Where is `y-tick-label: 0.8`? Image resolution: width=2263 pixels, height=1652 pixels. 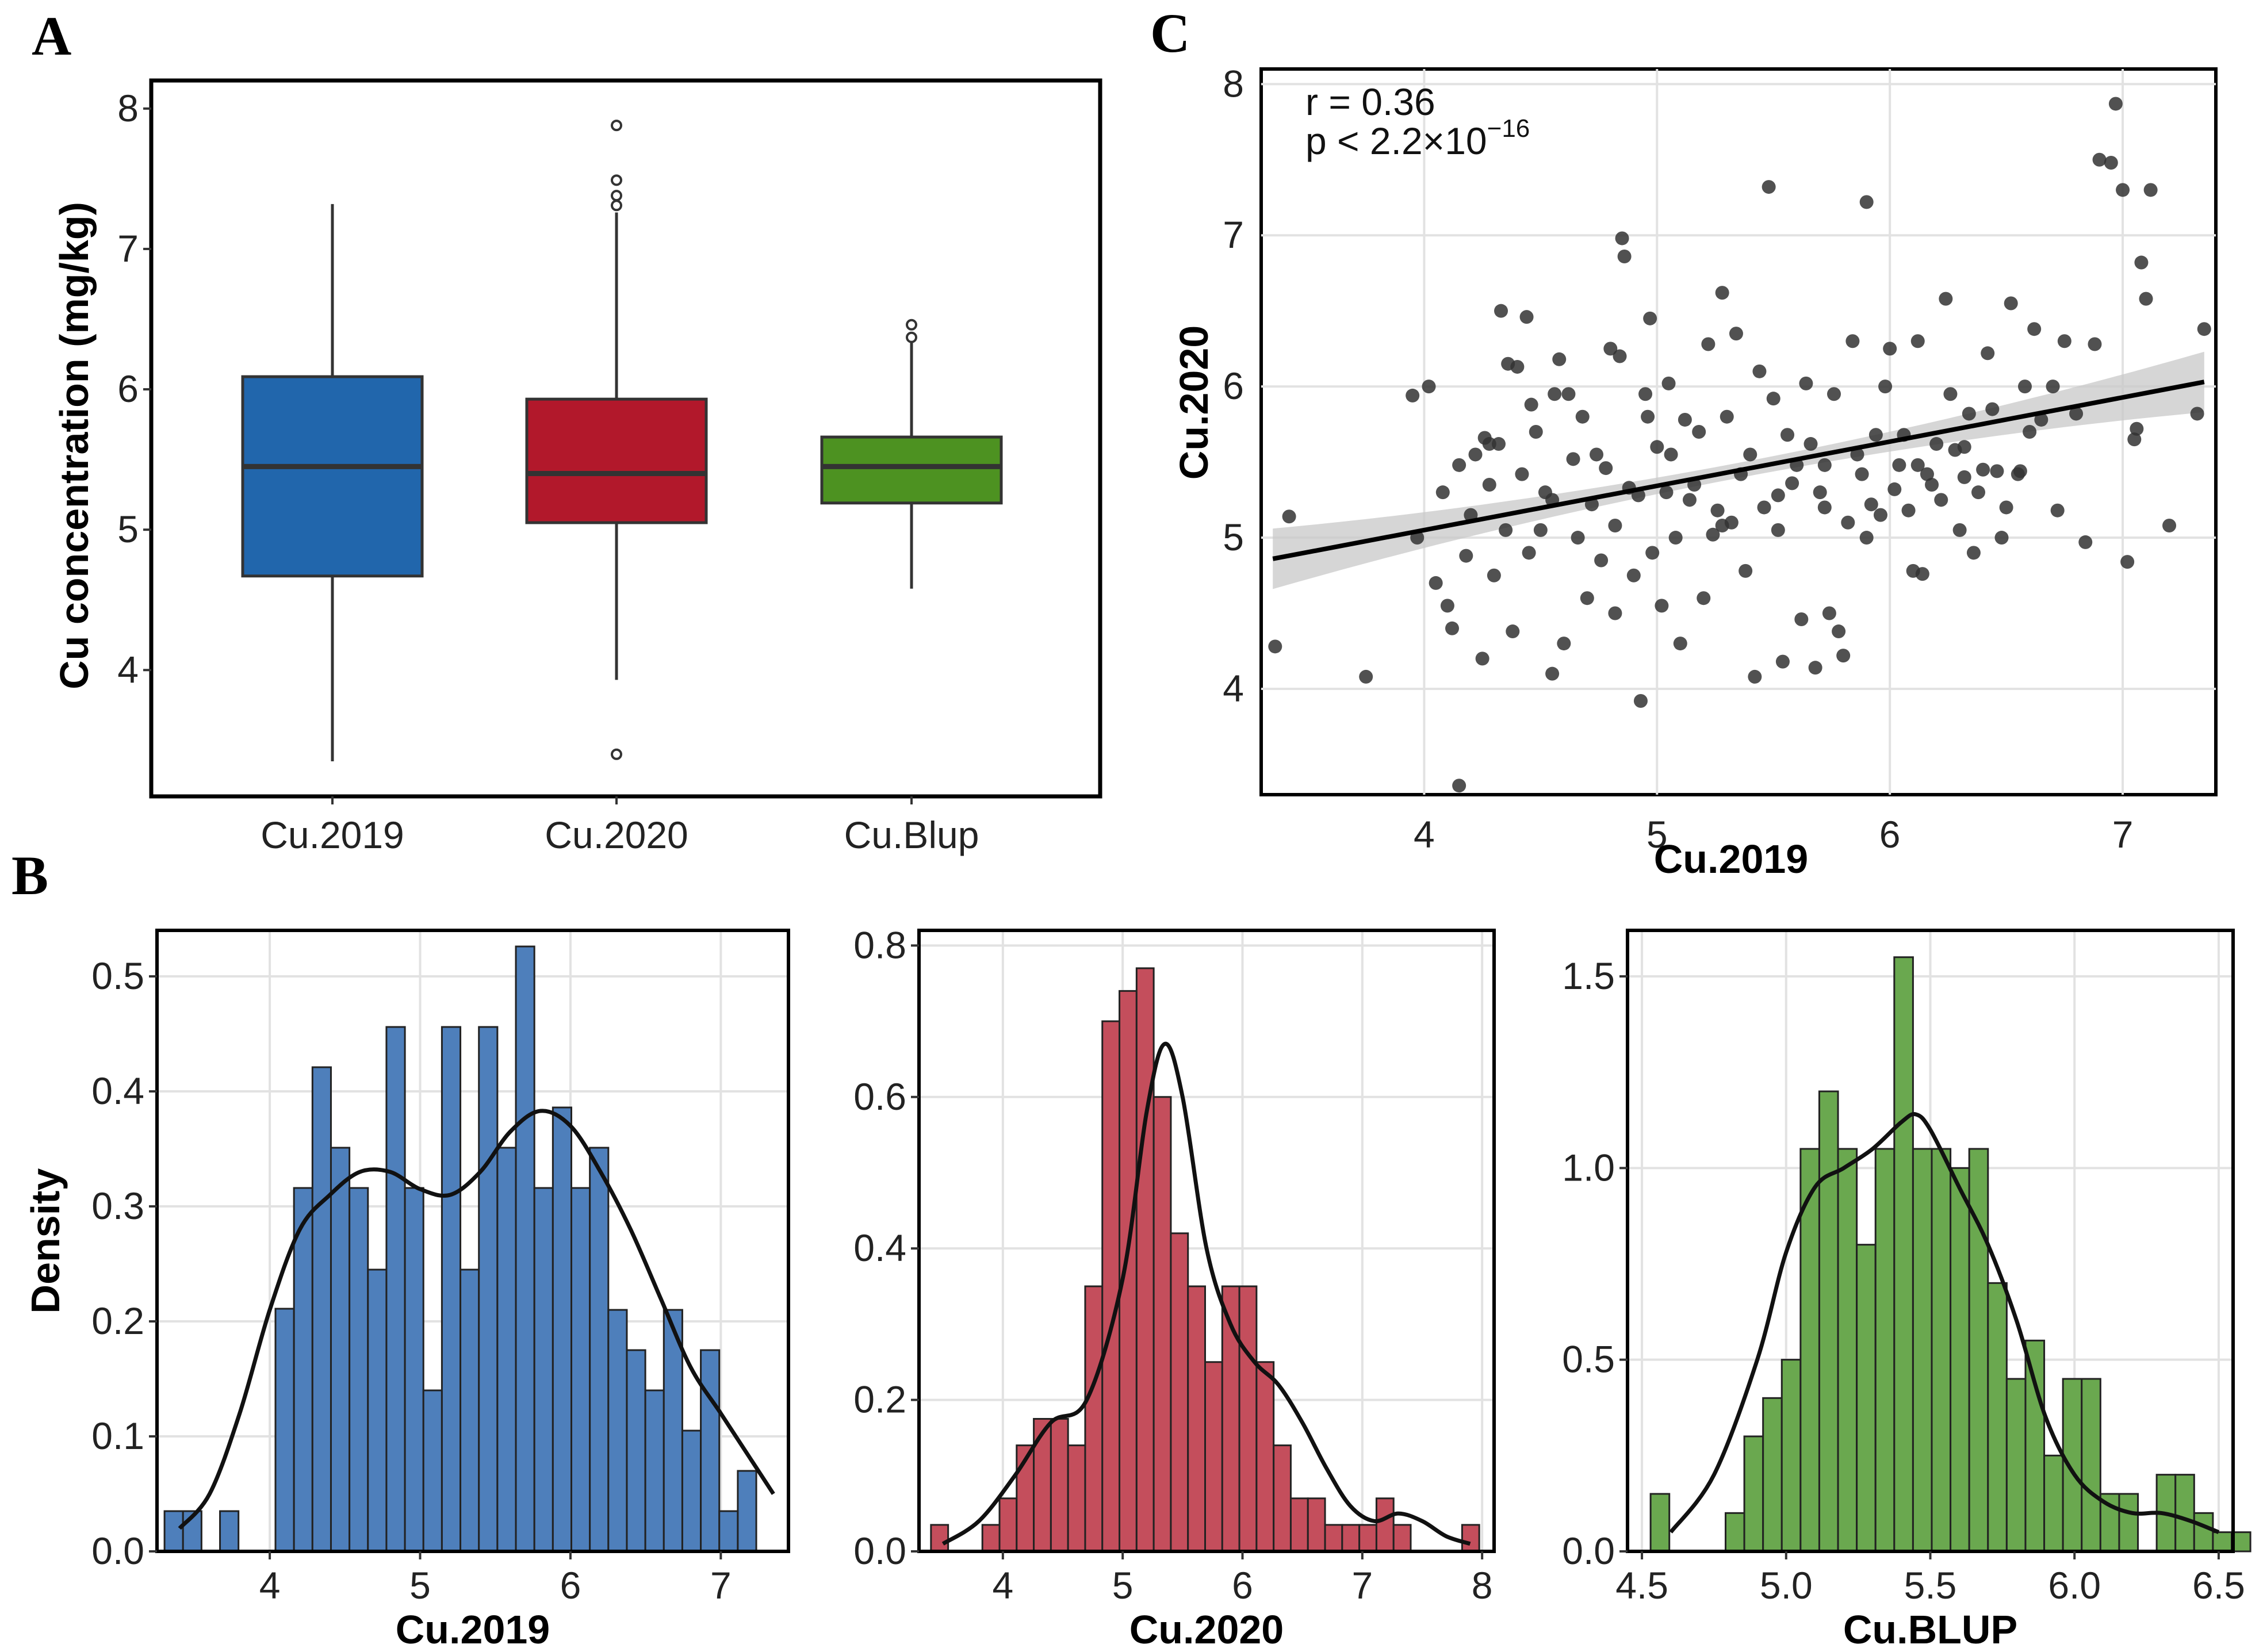
y-tick-label: 0.8 is located at coordinates (879, 945).